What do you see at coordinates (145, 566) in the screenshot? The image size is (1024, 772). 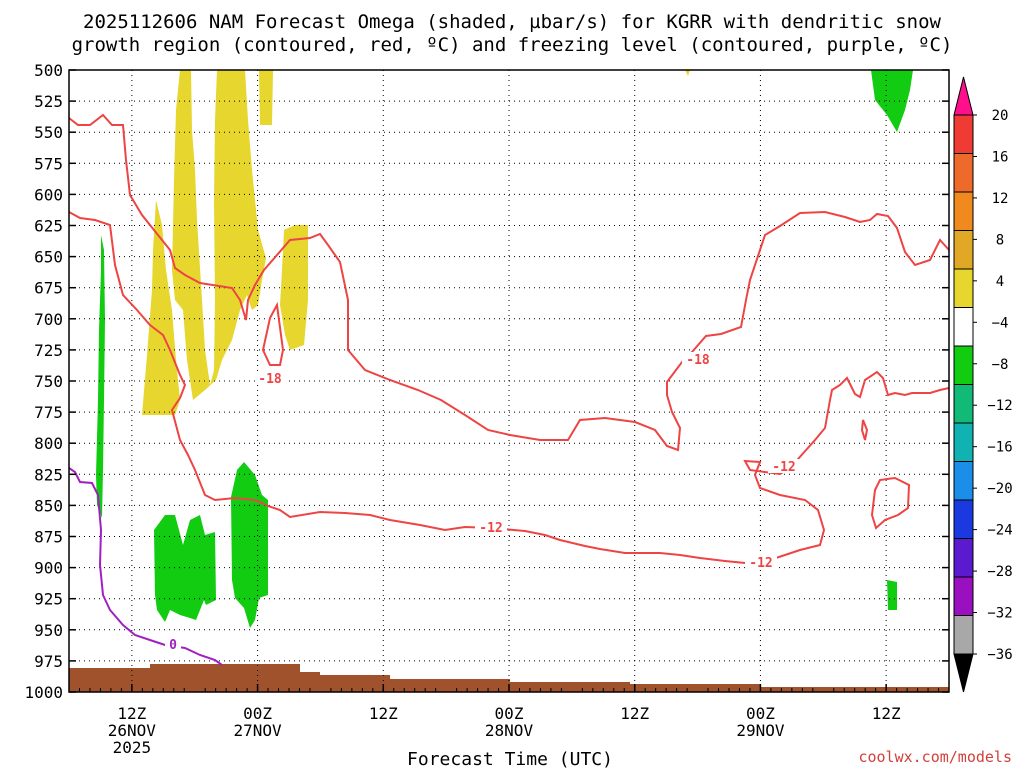 I see `freezing-level-contour` at bounding box center [145, 566].